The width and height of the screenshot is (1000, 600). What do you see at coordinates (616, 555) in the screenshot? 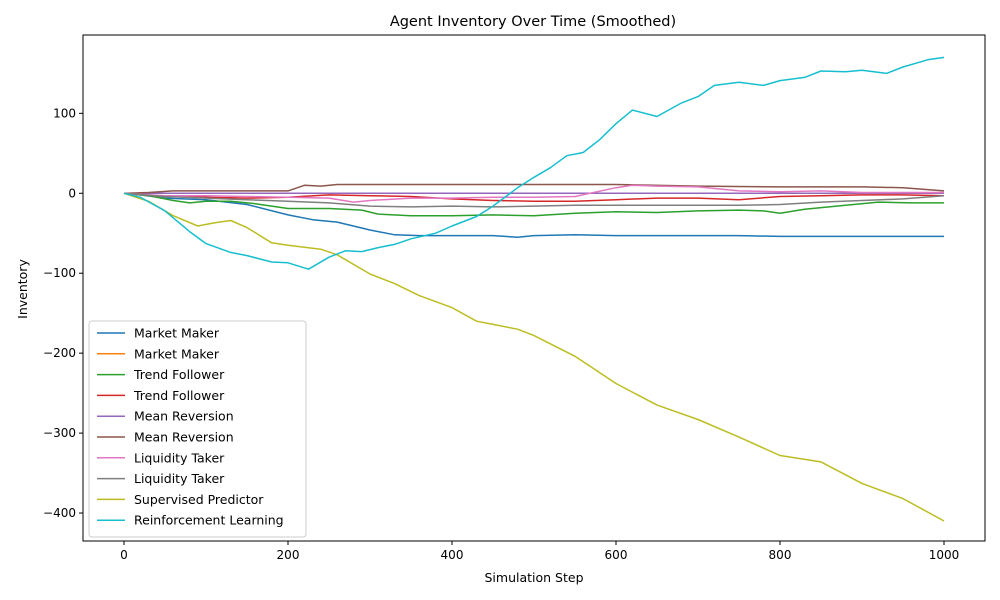
I see `x-tick-label: 600` at bounding box center [616, 555].